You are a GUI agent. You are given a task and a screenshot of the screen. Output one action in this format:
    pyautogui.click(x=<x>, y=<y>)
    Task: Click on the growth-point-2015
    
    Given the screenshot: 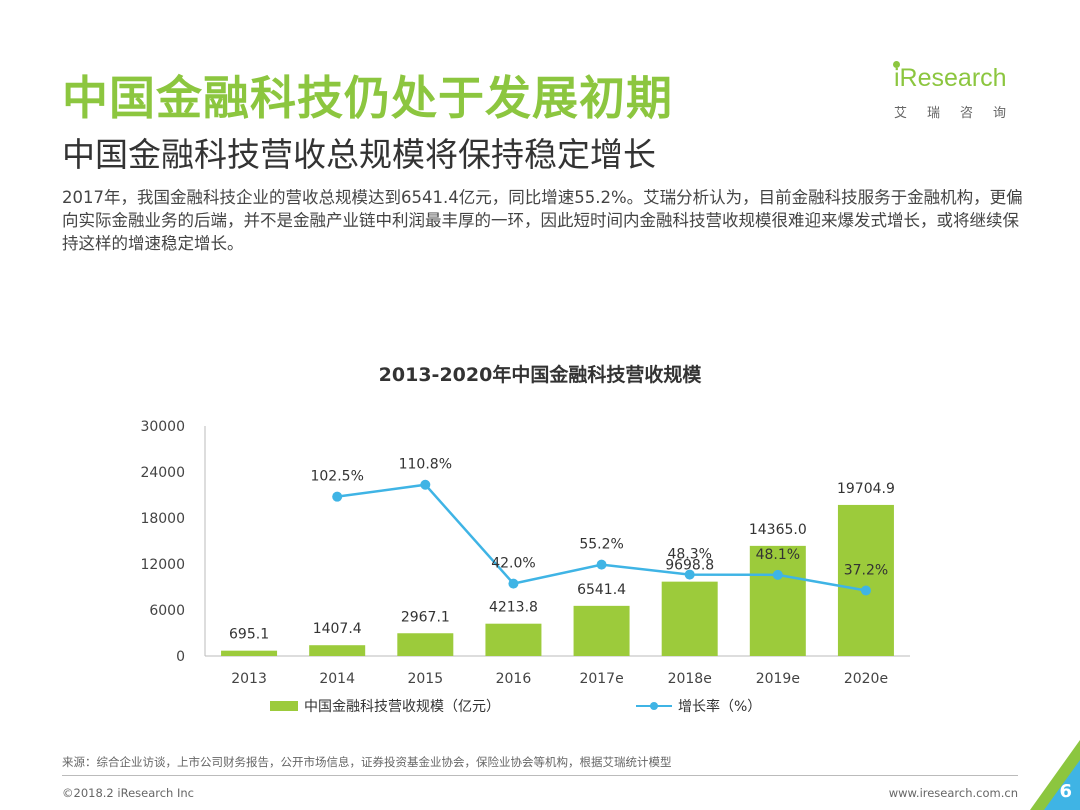 What is the action you would take?
    pyautogui.click(x=425, y=484)
    